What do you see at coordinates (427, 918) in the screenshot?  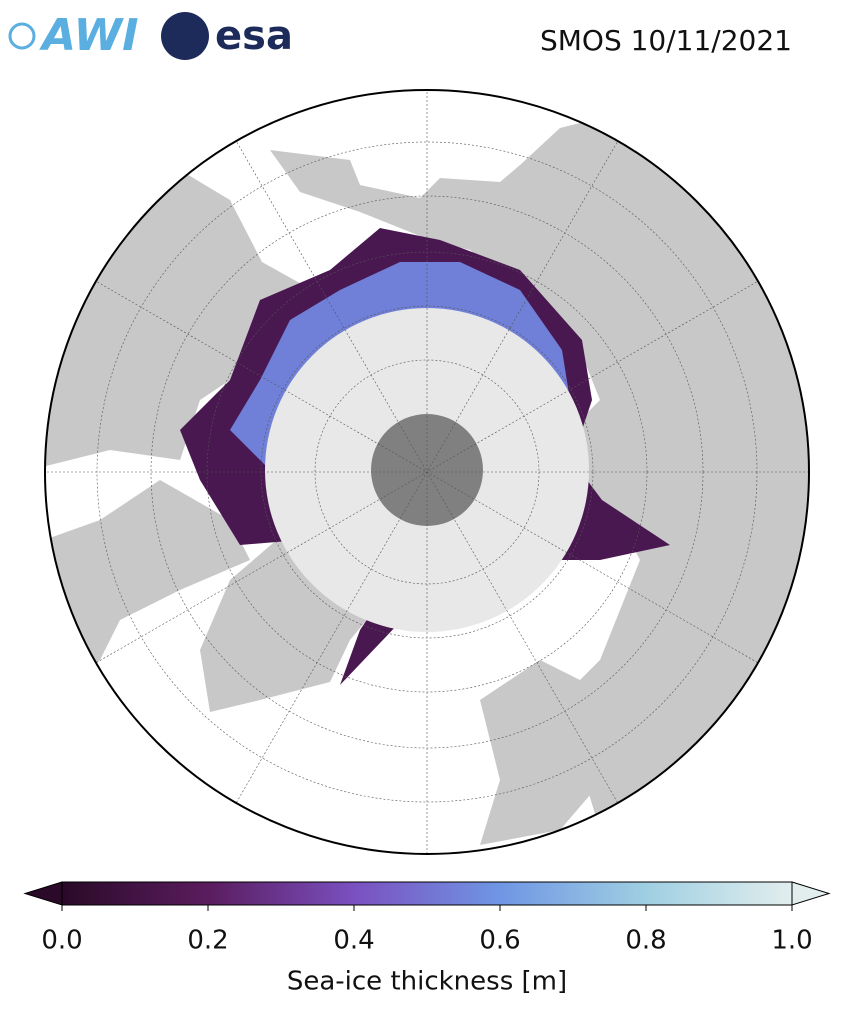 I see `colorbar: 0.0 0.2 0.4 0.6 0.8 1.0` at bounding box center [427, 918].